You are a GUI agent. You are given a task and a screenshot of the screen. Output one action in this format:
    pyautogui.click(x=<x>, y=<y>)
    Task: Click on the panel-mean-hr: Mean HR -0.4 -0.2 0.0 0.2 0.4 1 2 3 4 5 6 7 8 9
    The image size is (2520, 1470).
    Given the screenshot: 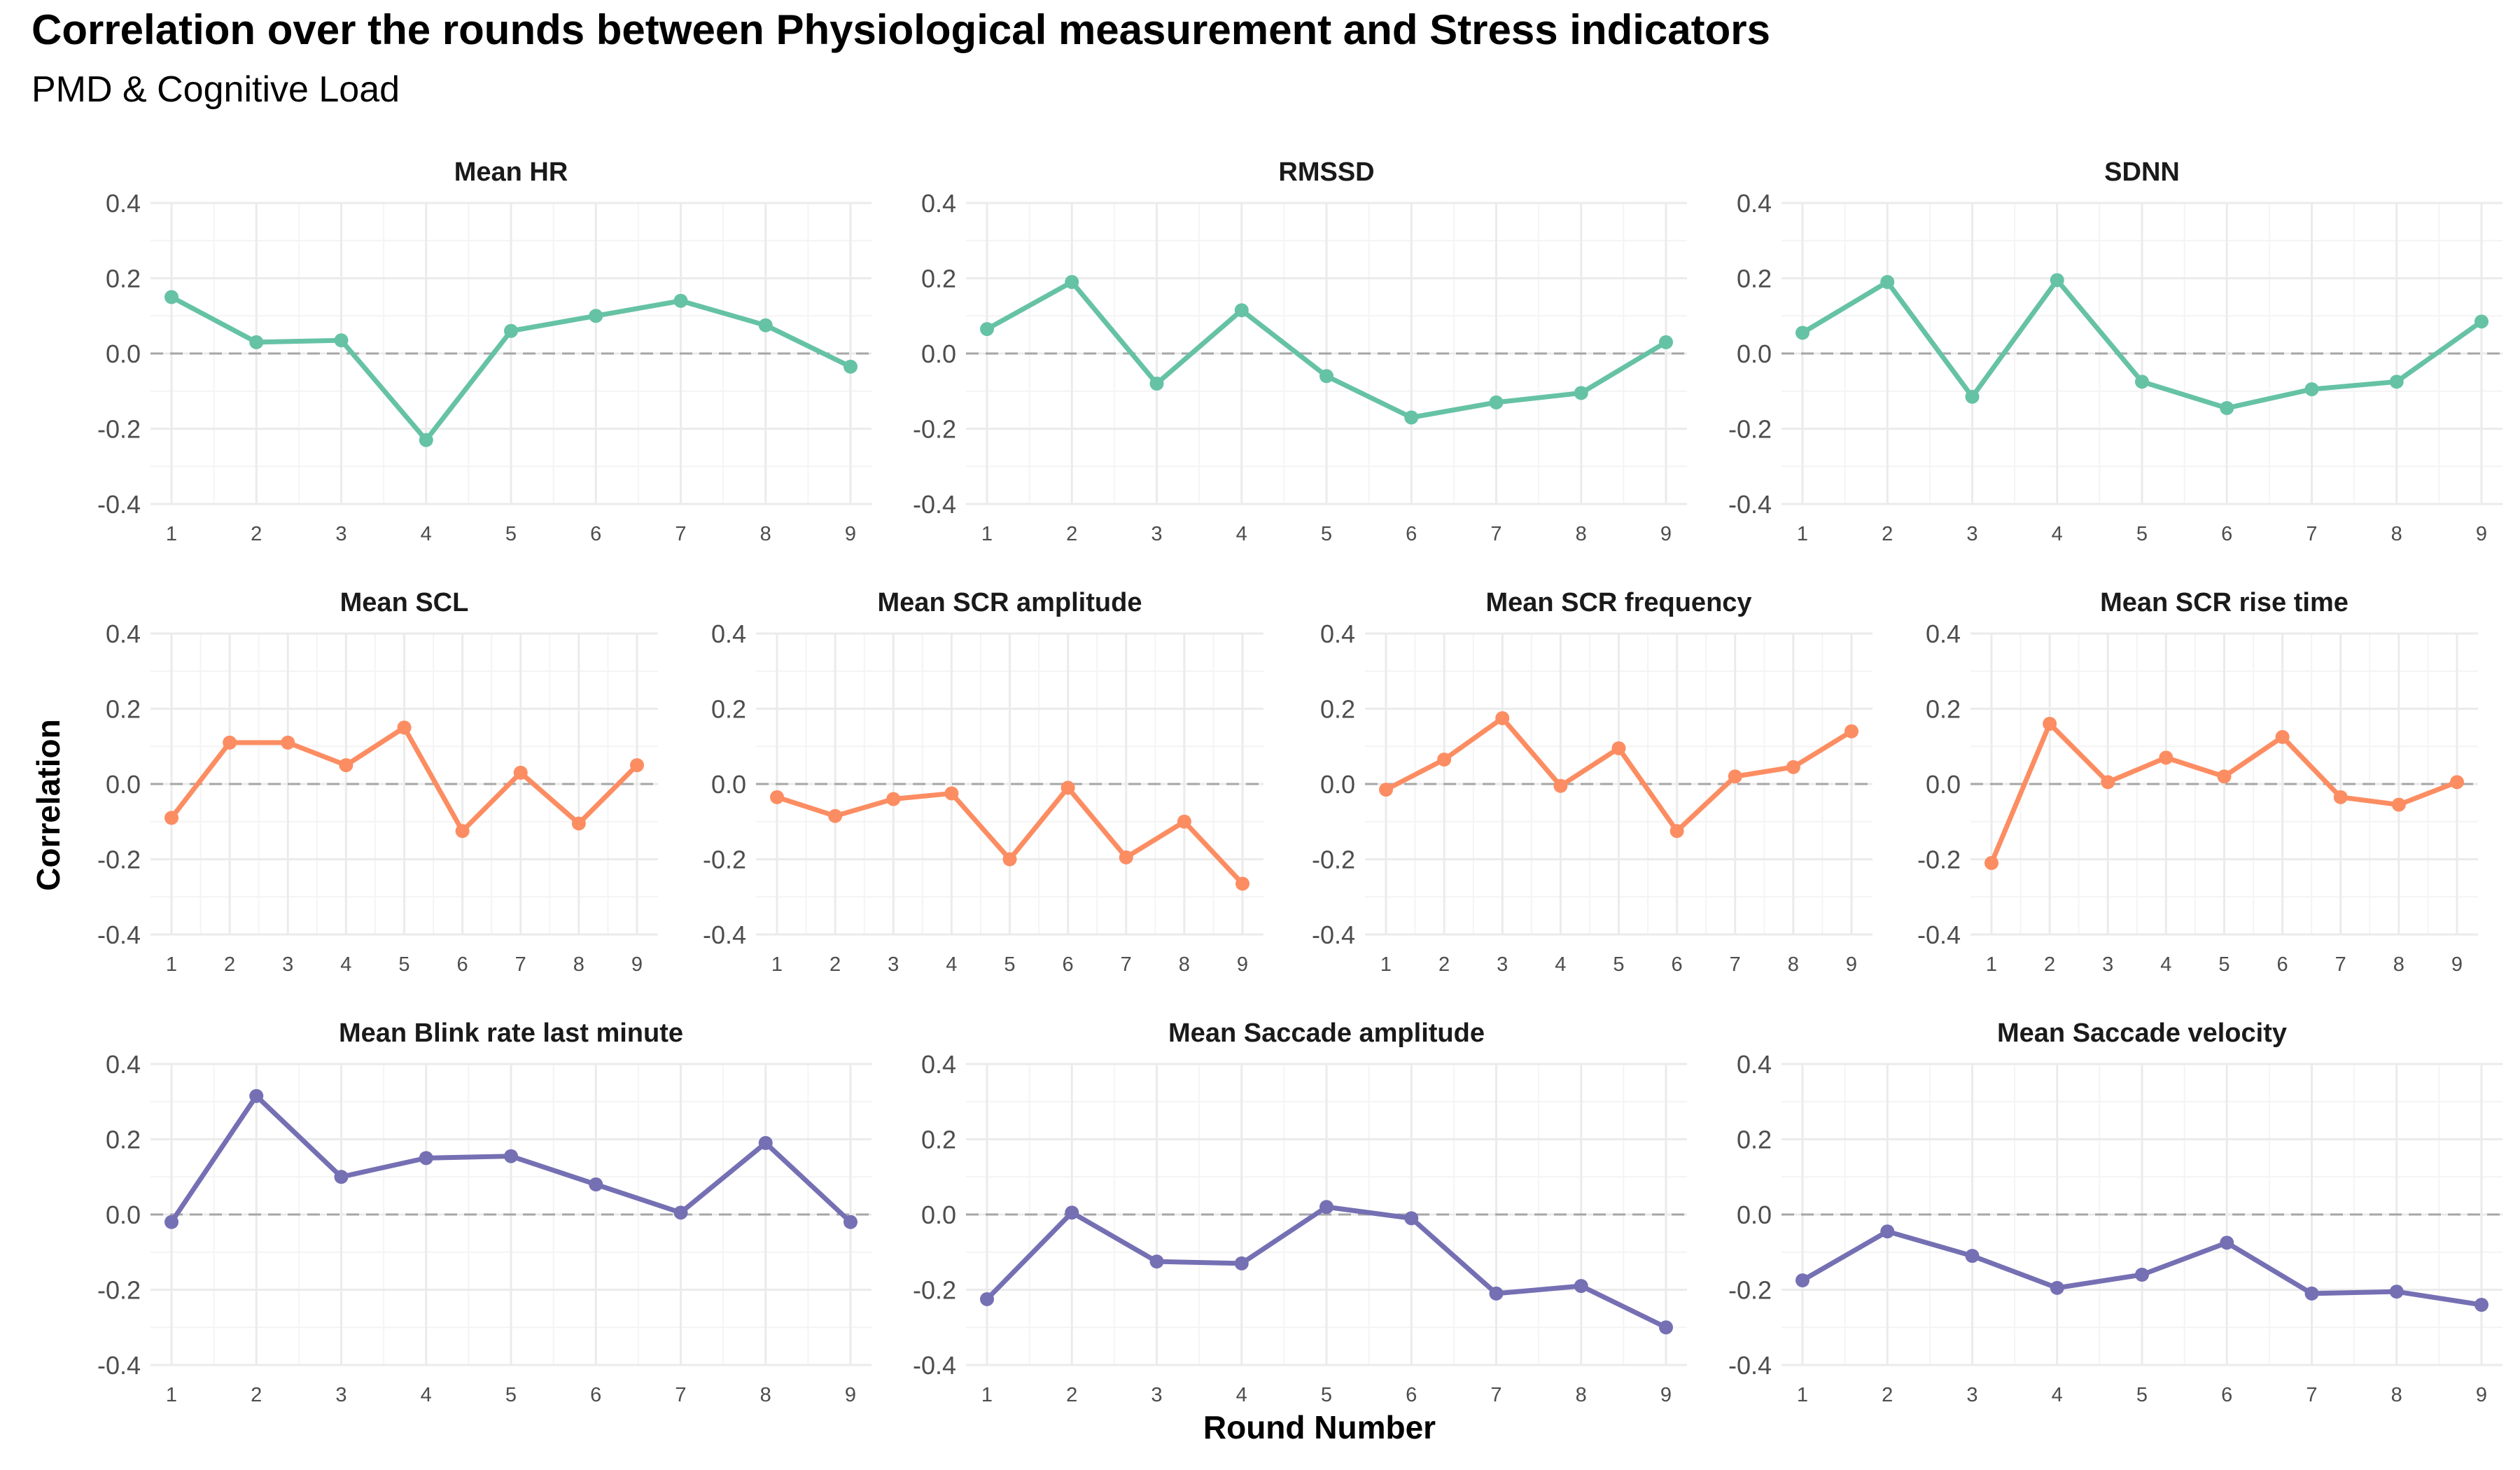 What is the action you would take?
    pyautogui.click(x=484, y=351)
    